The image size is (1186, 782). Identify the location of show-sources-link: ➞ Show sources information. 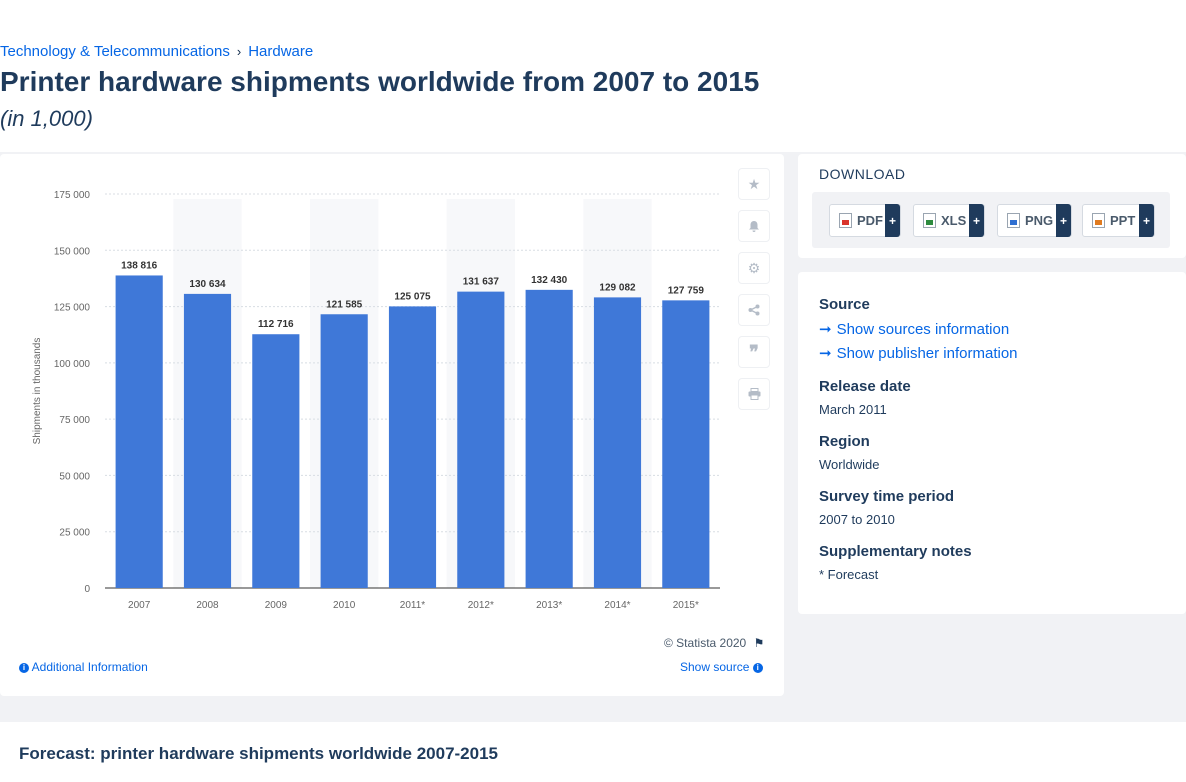
(914, 329).